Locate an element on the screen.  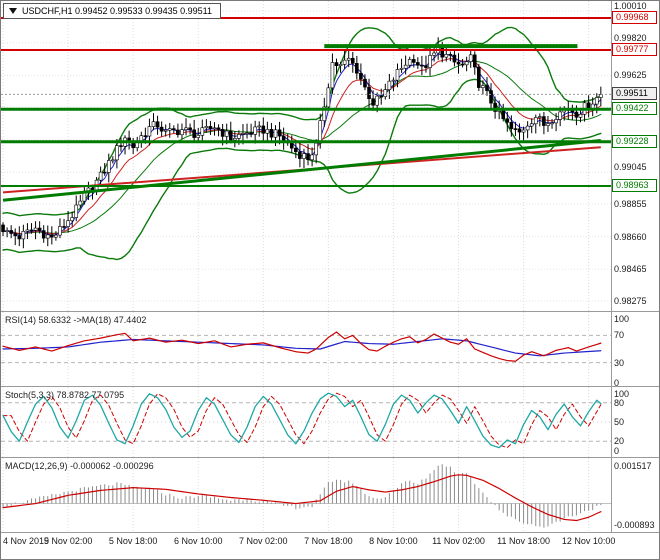
time-tick-label: 8 Nov 10:00 is located at coordinates (393, 541).